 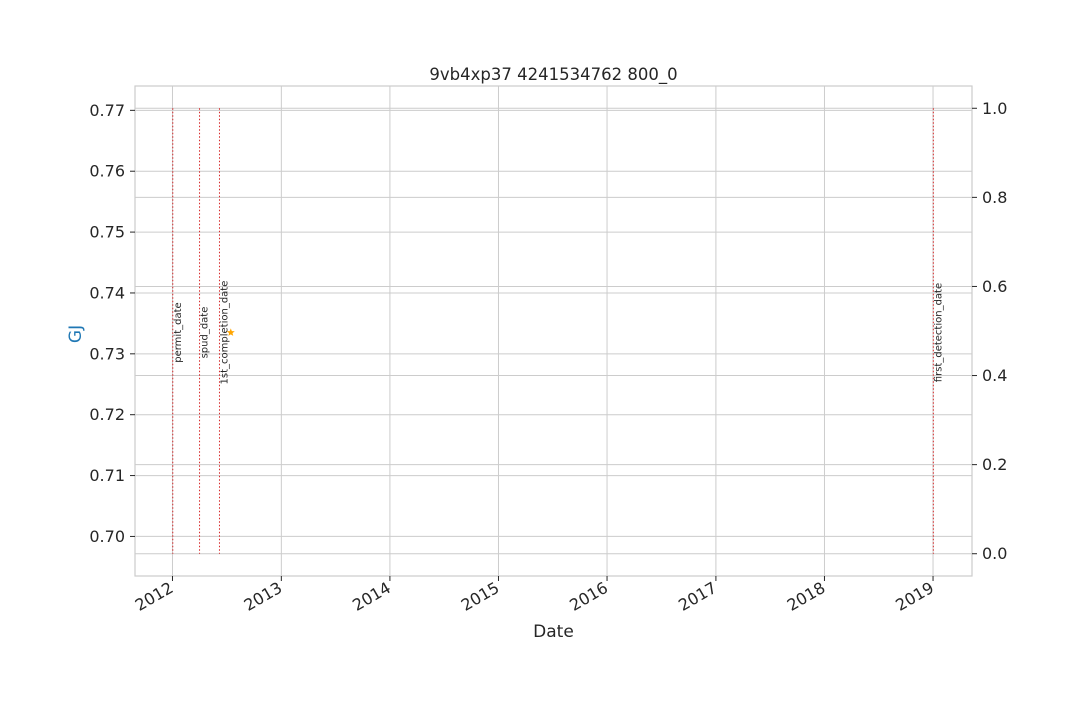 What do you see at coordinates (224, 333) in the screenshot?
I see `event-label: 1st_completion_date` at bounding box center [224, 333].